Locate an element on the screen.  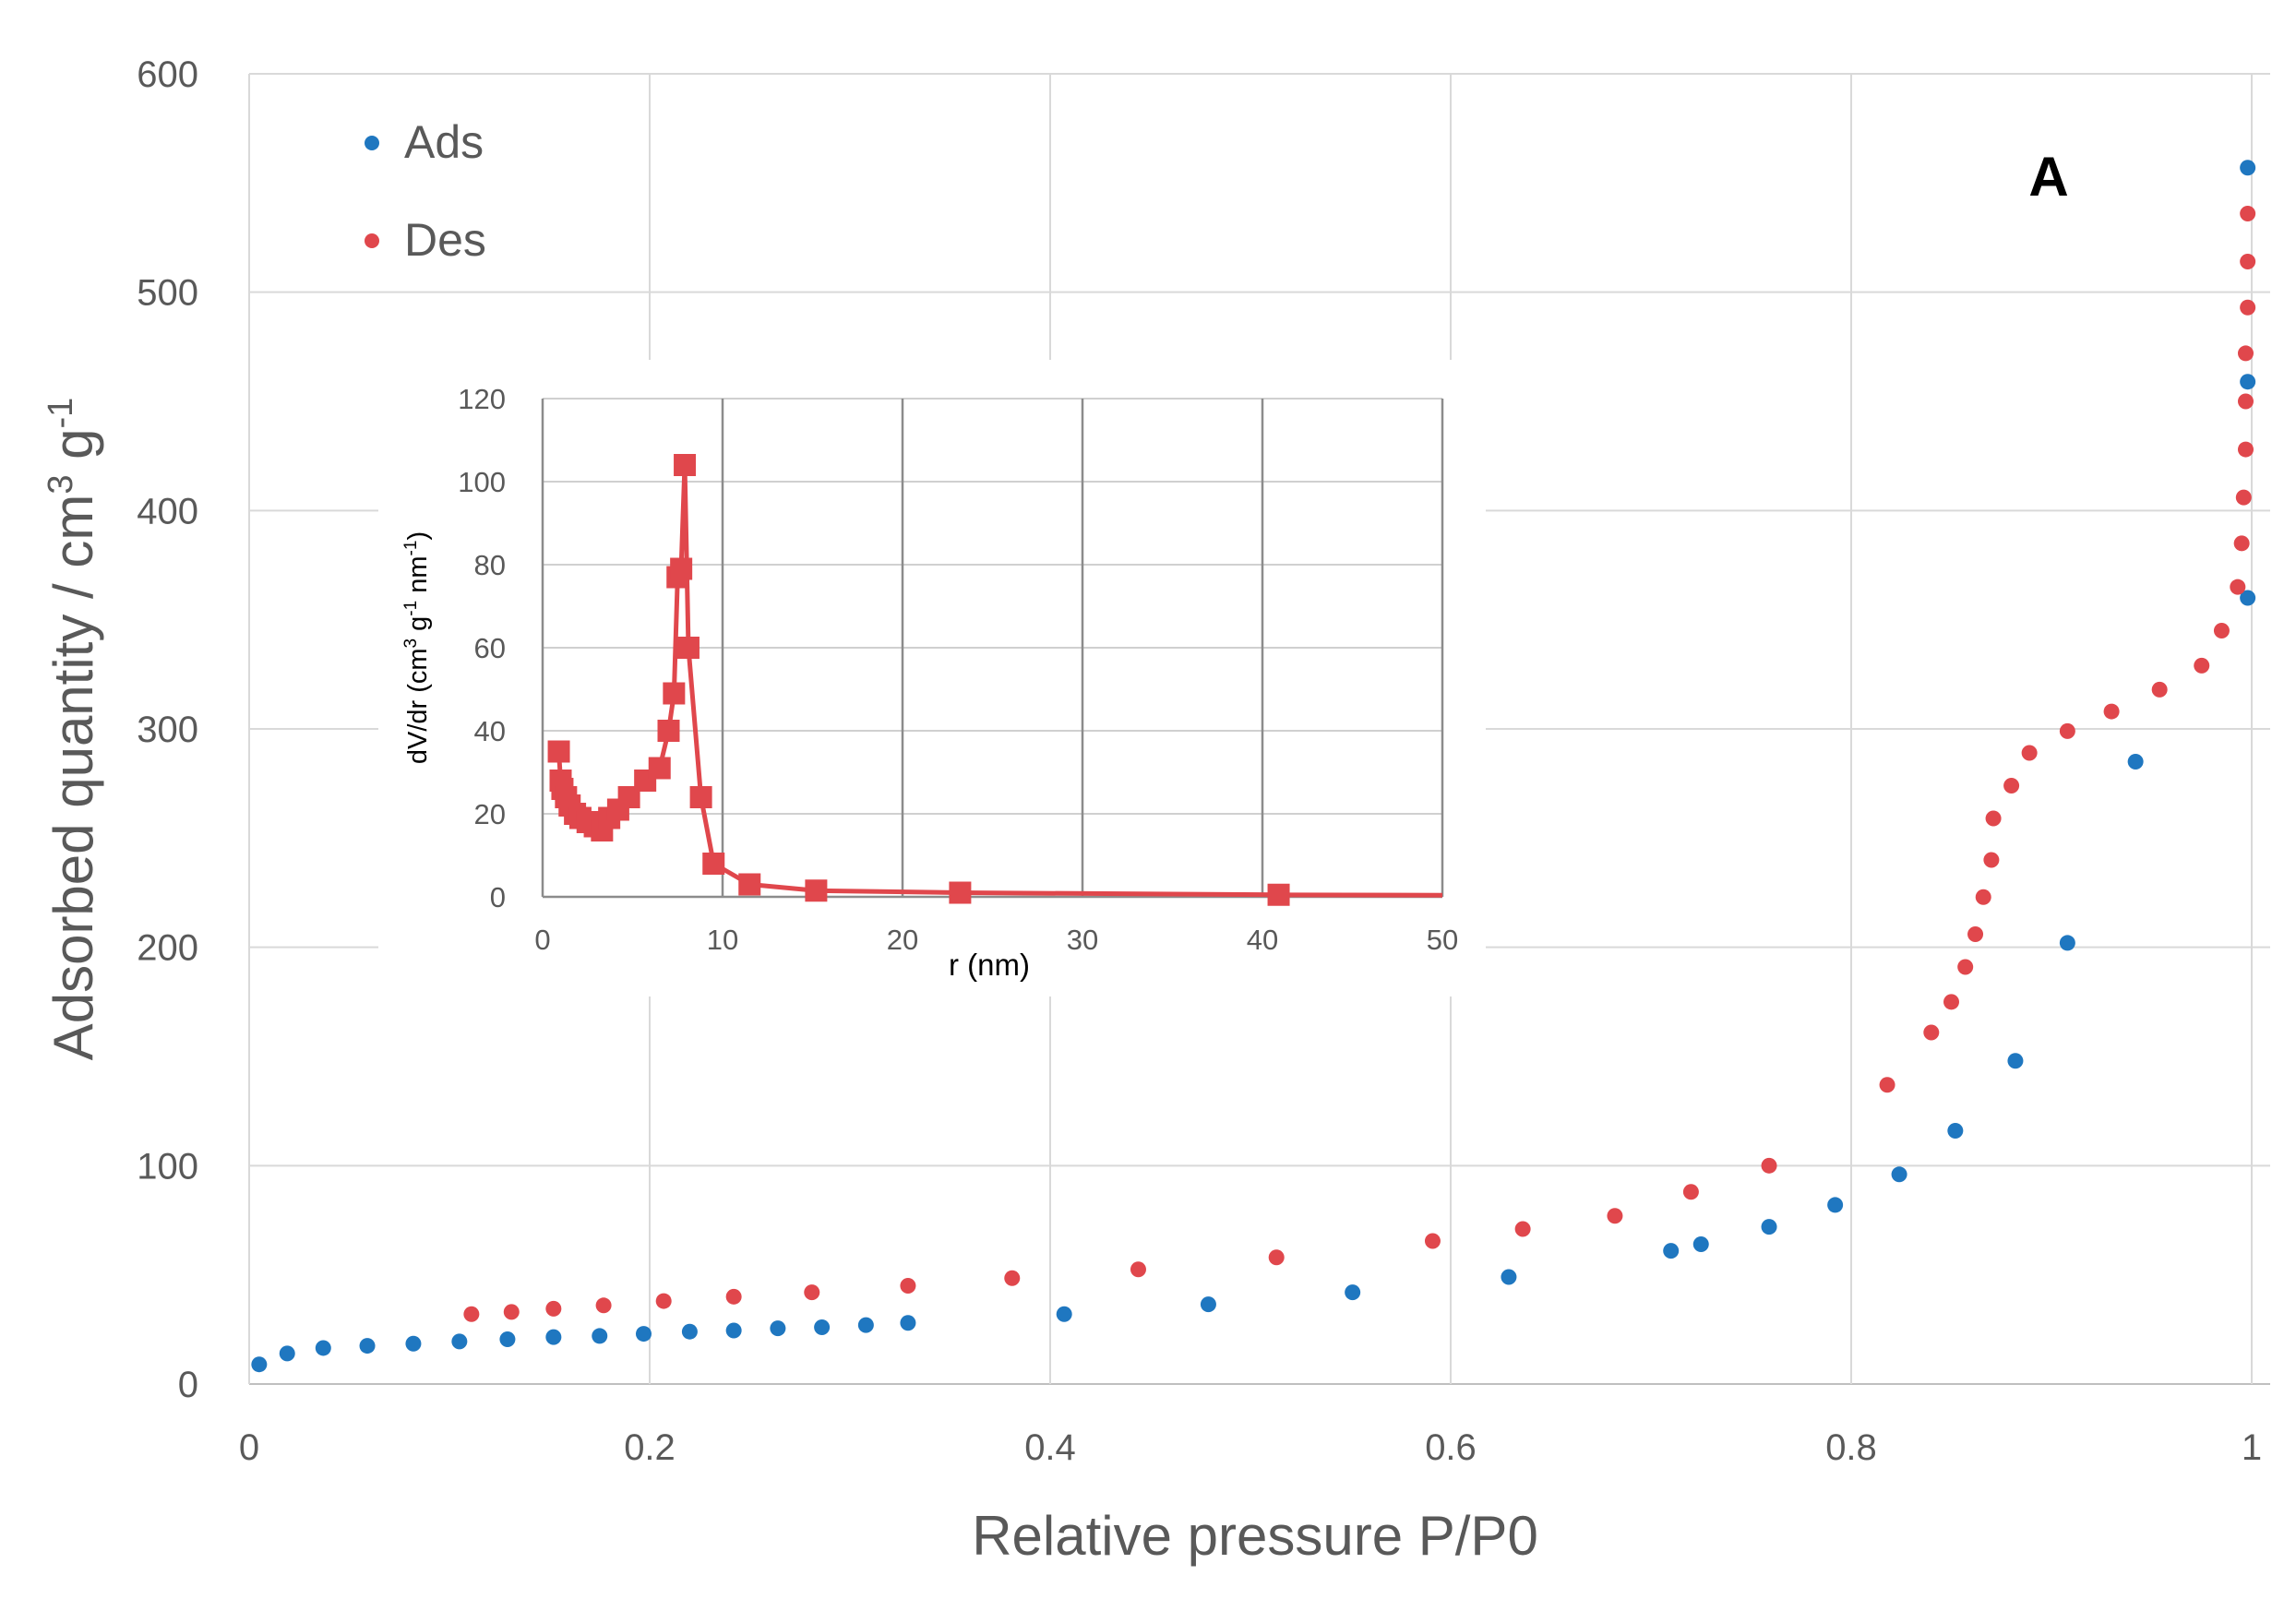
inset-gridlines is located at coordinates (992, 648).